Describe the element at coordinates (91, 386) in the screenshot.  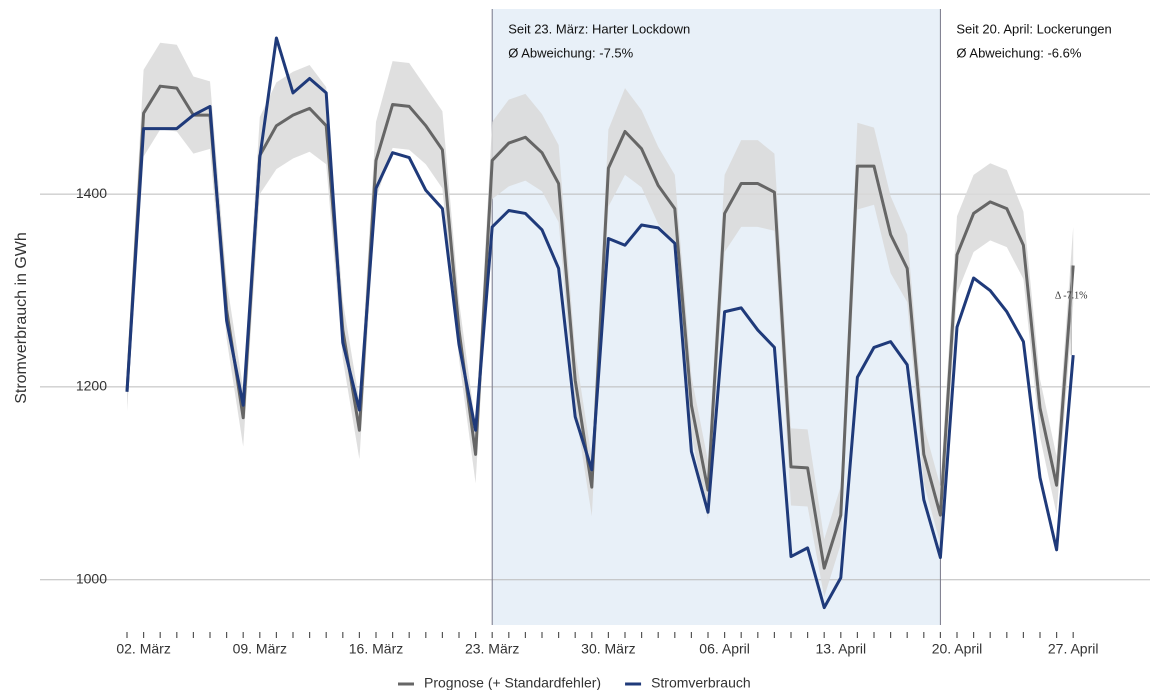
I see `y-tick-label: 1200` at that location.